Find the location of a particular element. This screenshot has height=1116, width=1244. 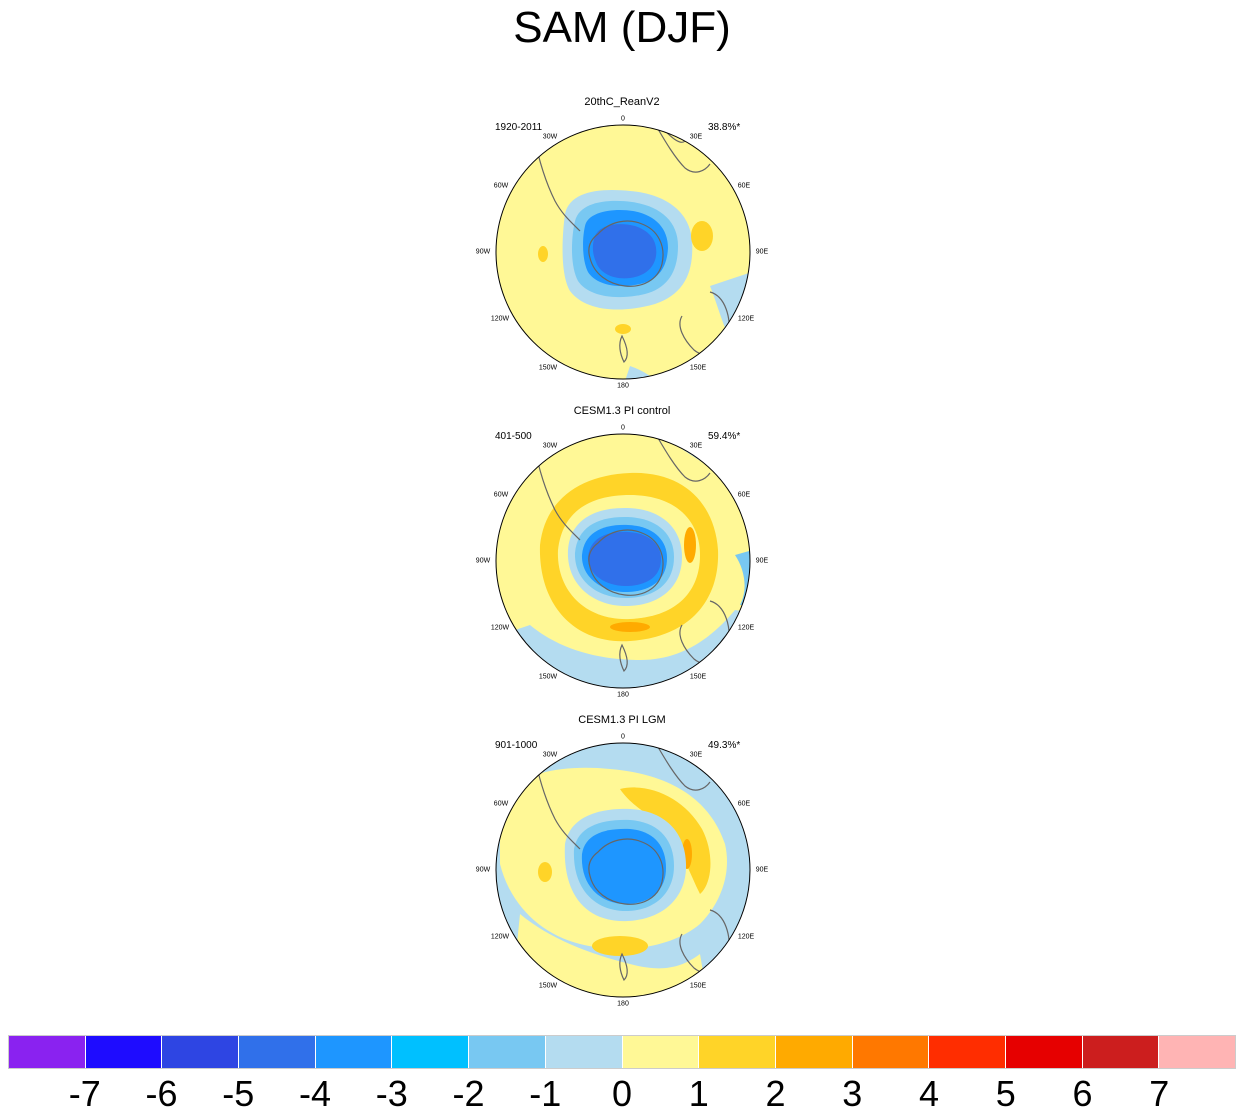

map-panel-pi-control: CESM1.3 PI control 401-500 59.4%* is located at coordinates (622, 555).